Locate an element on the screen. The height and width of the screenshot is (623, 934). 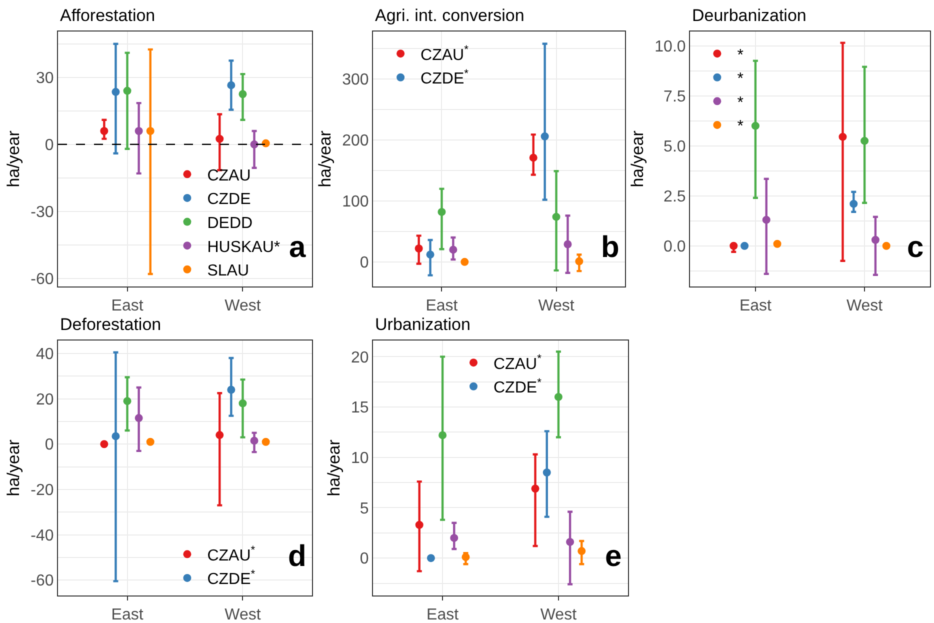
legend-label: CZAU is located at coordinates (229, 175).